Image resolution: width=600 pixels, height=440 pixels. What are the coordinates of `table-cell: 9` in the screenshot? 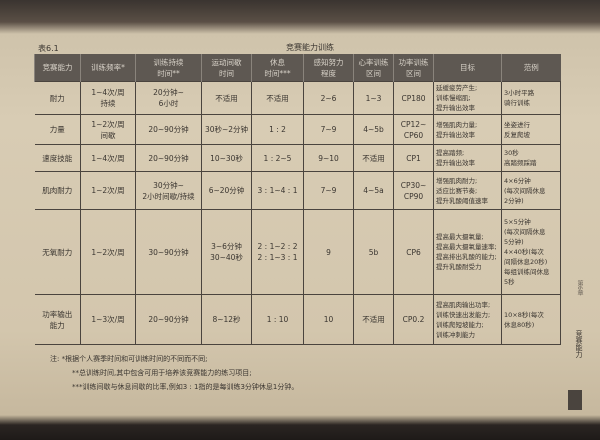 It's located at (328, 252).